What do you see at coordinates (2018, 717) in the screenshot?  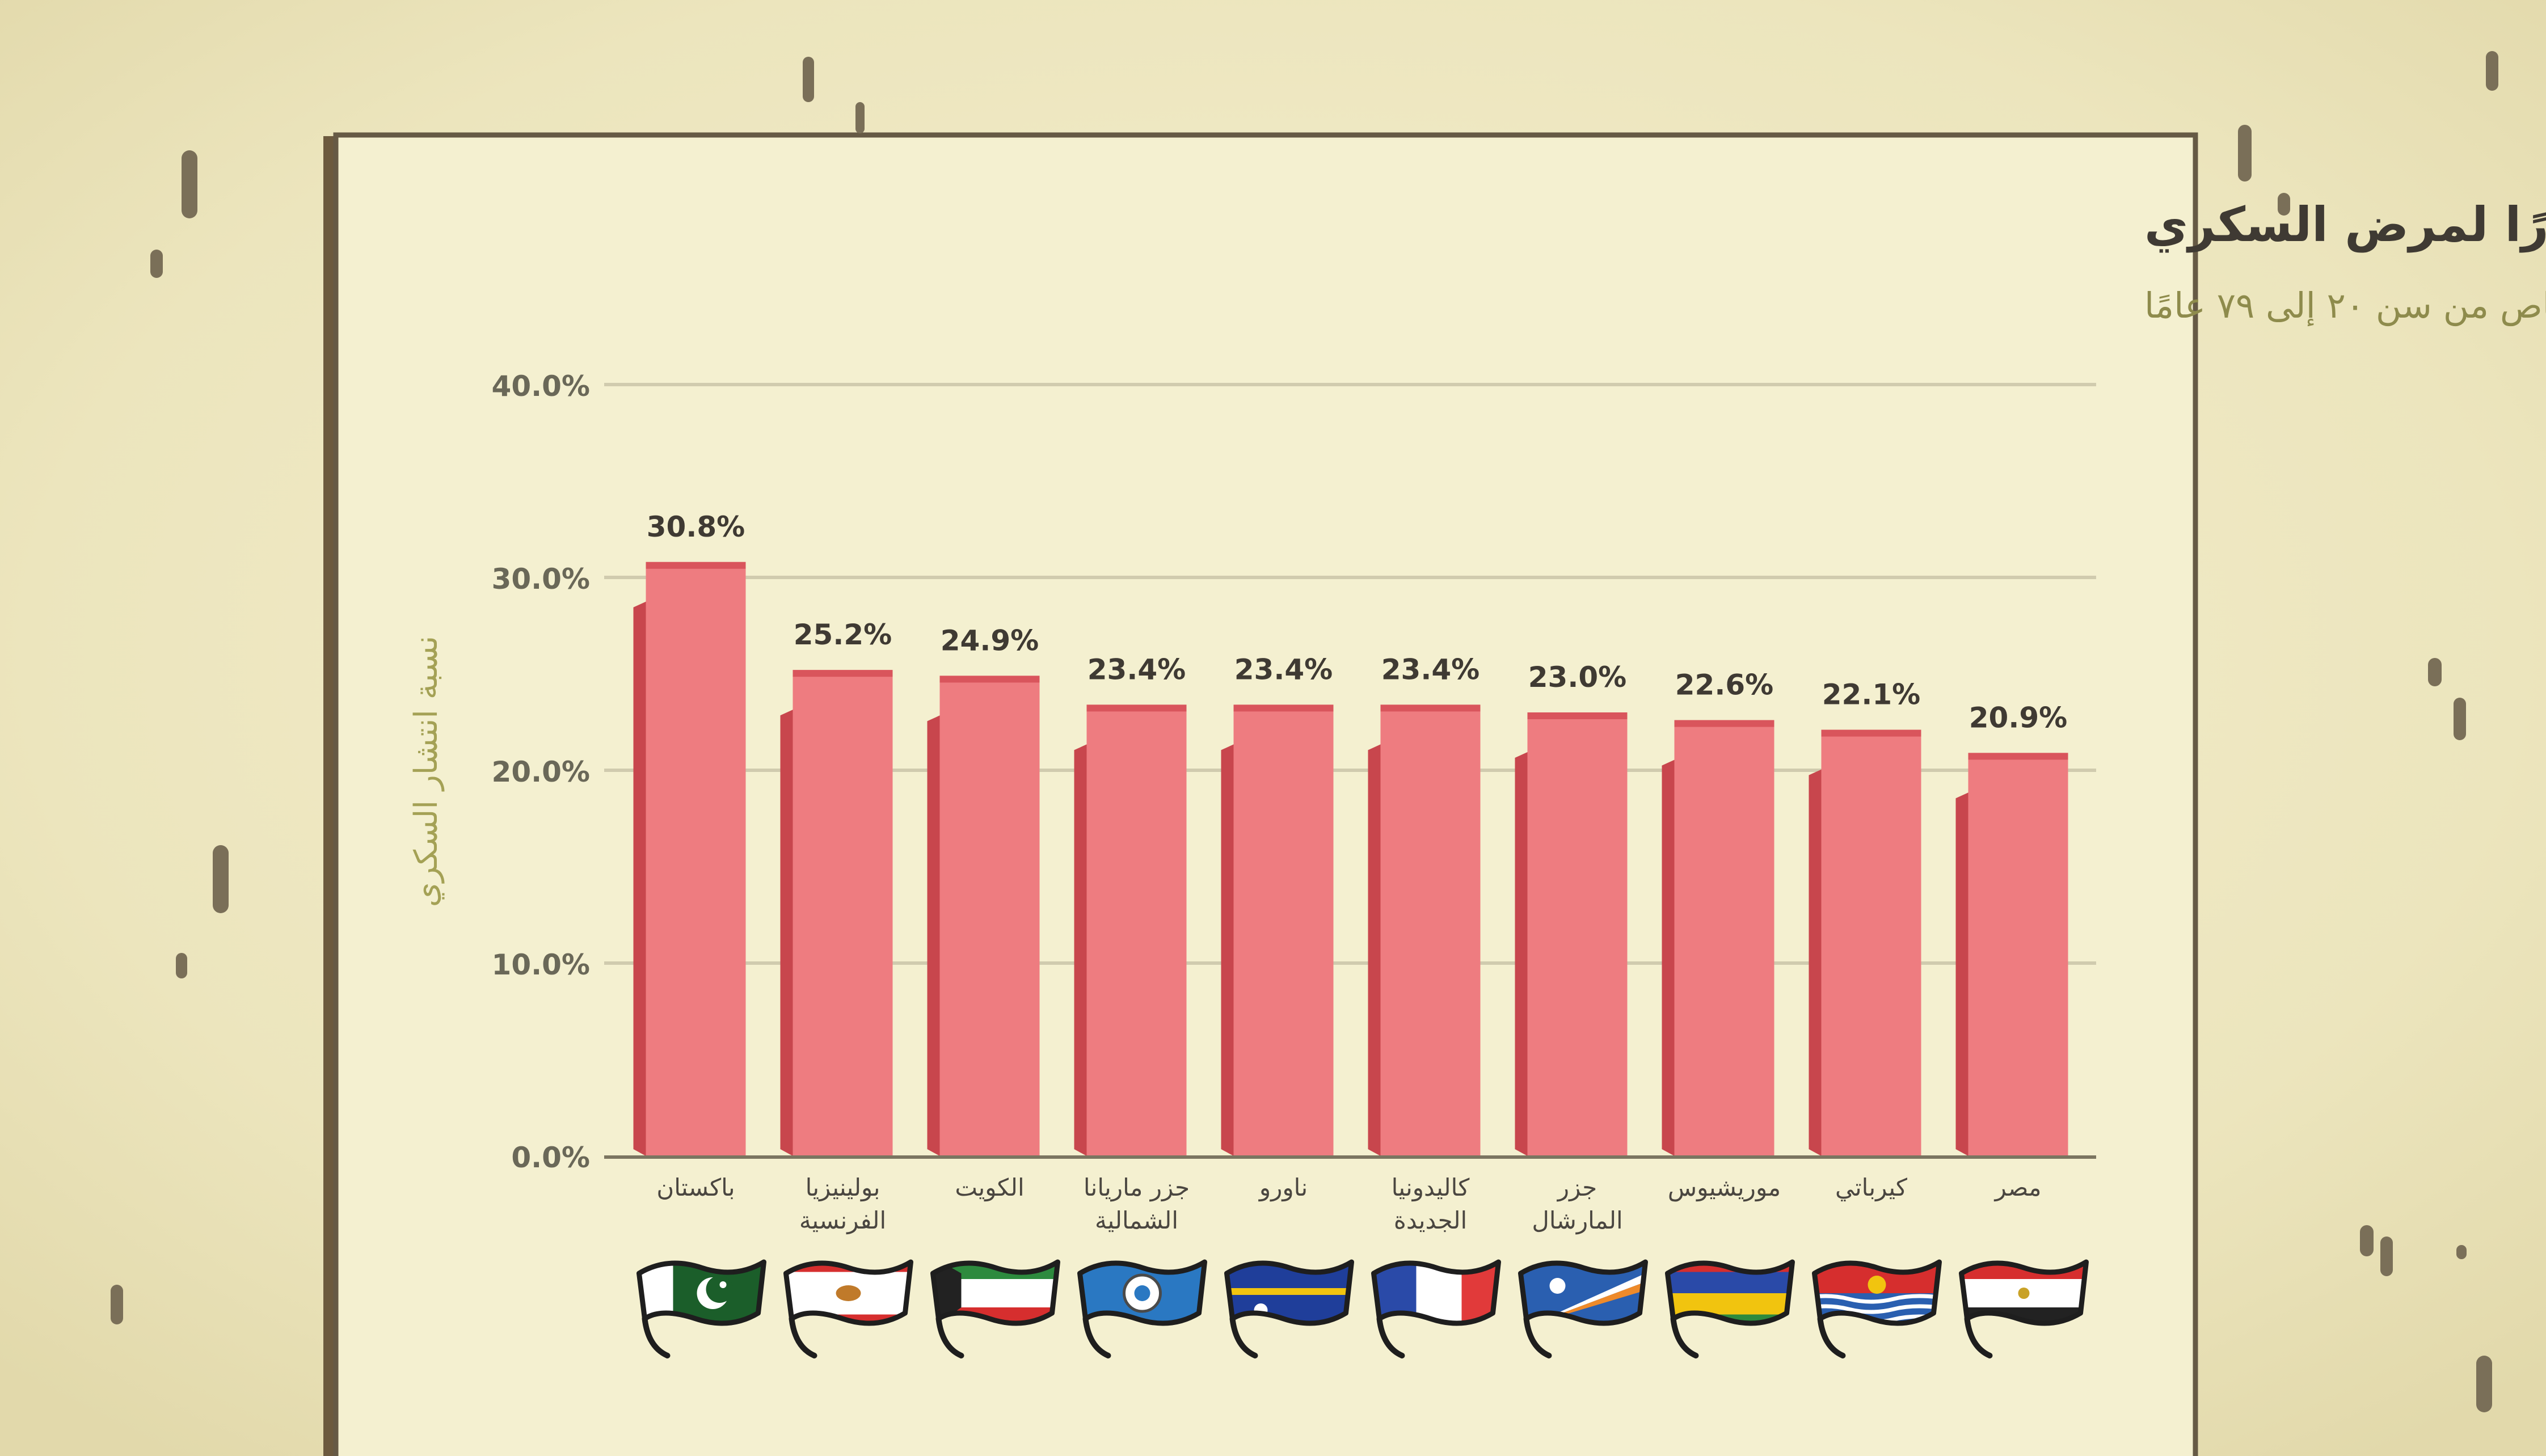 I see `value-label: 20.9%` at bounding box center [2018, 717].